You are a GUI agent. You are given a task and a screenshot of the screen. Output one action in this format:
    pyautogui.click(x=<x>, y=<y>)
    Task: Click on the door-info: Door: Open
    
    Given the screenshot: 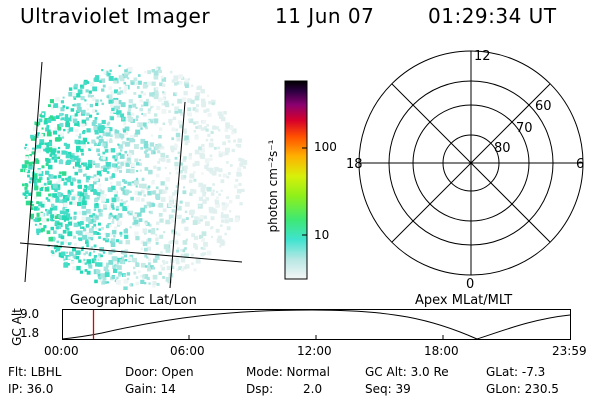 What is the action you would take?
    pyautogui.click(x=159, y=372)
    